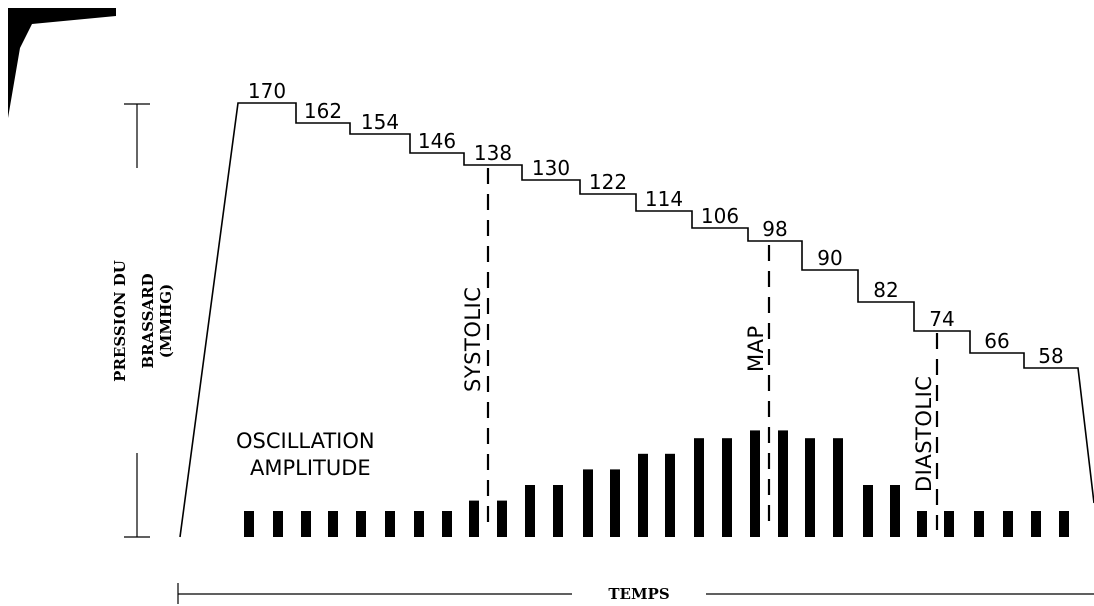  What do you see at coordinates (166, 321) in the screenshot?
I see `y-axis-title-line3: (MMHG)` at bounding box center [166, 321].